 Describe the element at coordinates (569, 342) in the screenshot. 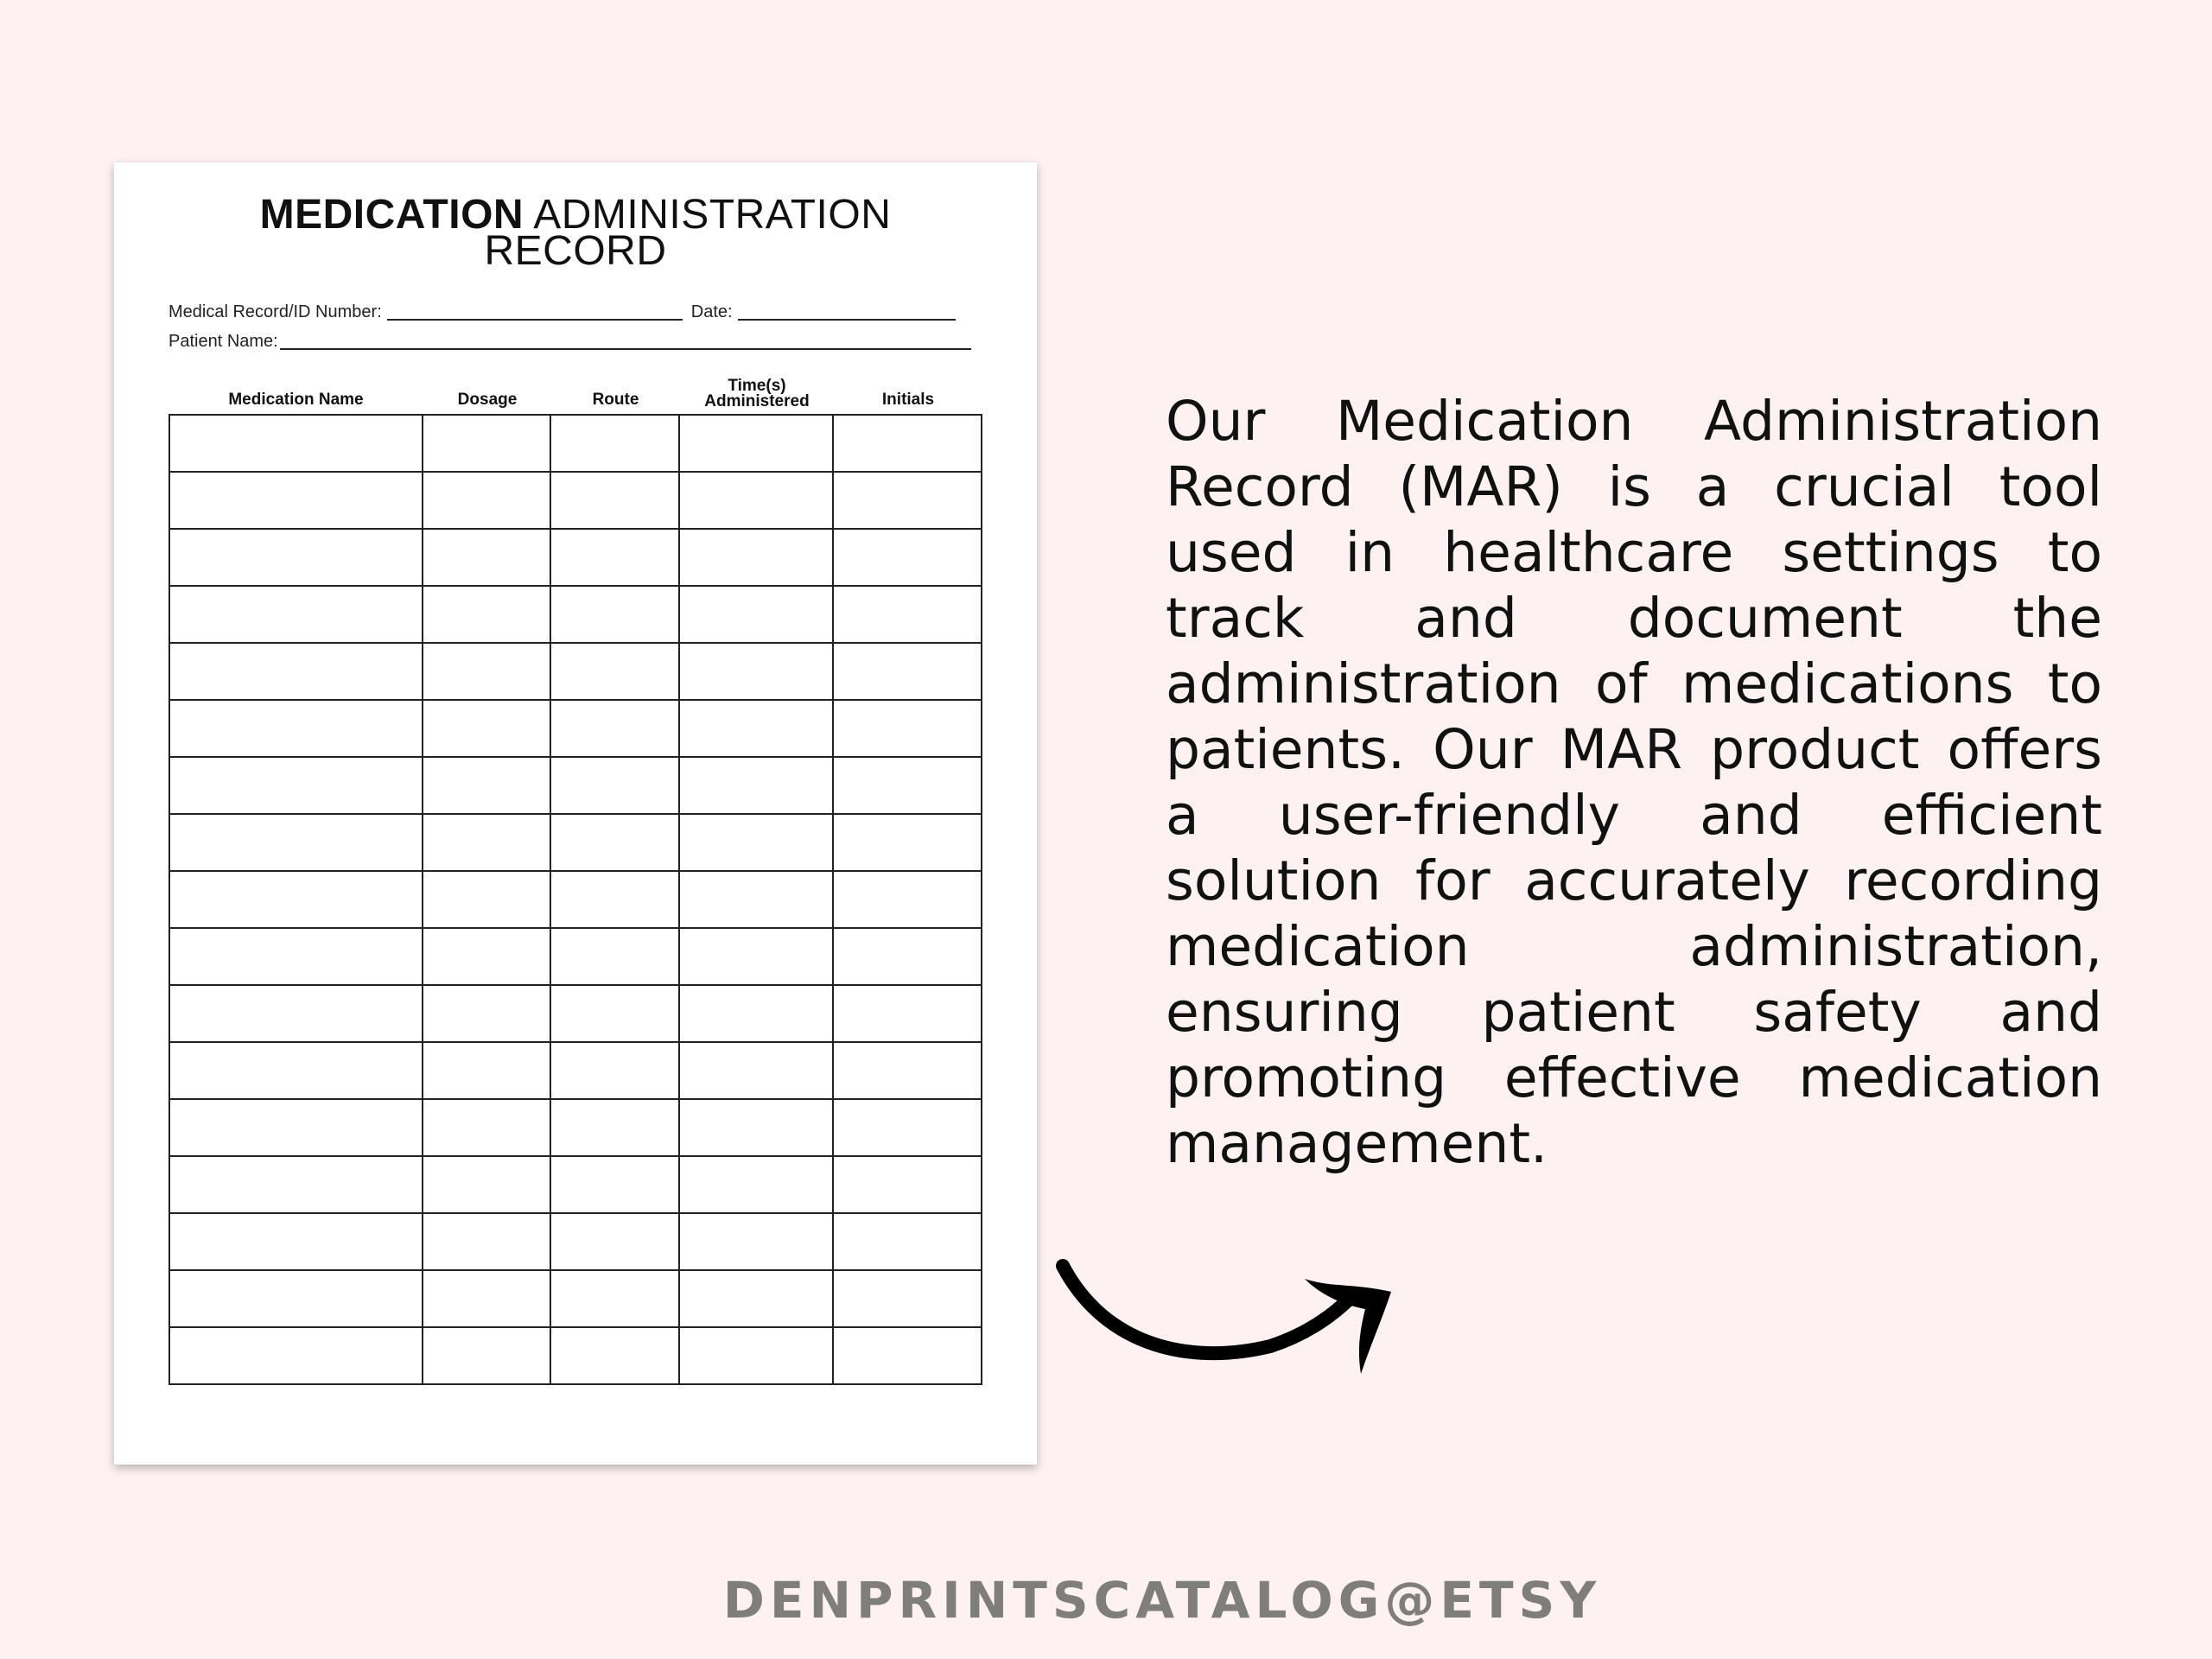

I see `patient-row: Patient Name:` at that location.